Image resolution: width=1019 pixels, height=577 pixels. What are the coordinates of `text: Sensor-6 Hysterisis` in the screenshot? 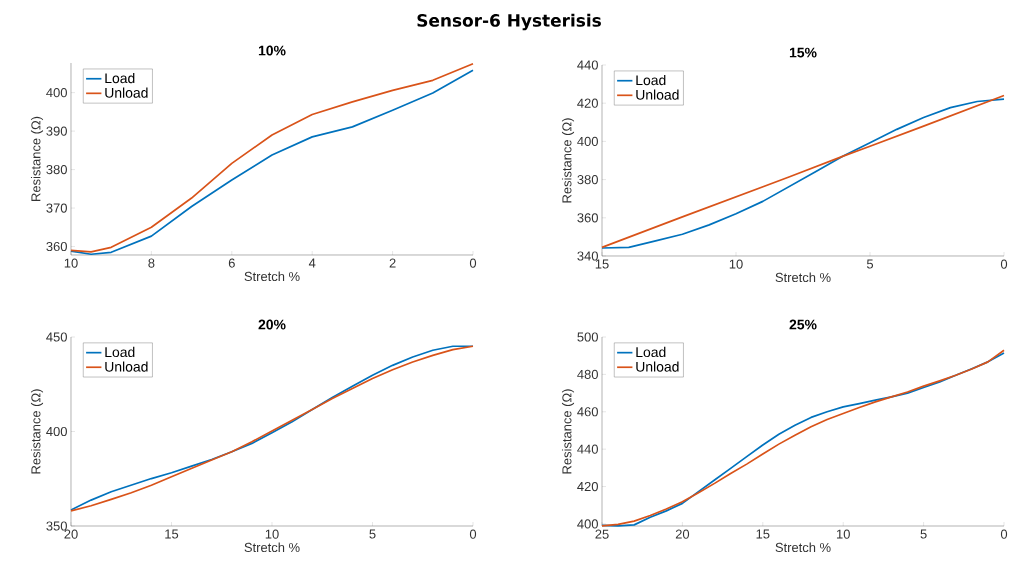 It's located at (509, 22).